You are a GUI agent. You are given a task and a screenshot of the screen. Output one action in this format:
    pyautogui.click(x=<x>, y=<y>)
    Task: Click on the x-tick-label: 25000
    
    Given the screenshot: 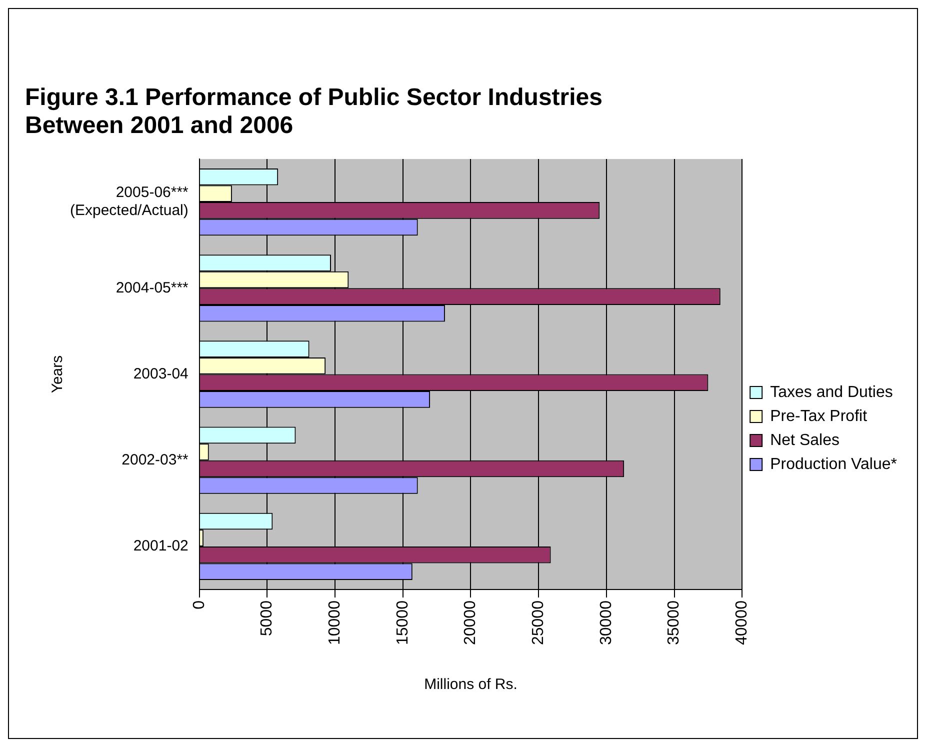 What is the action you would take?
    pyautogui.click(x=538, y=623)
    